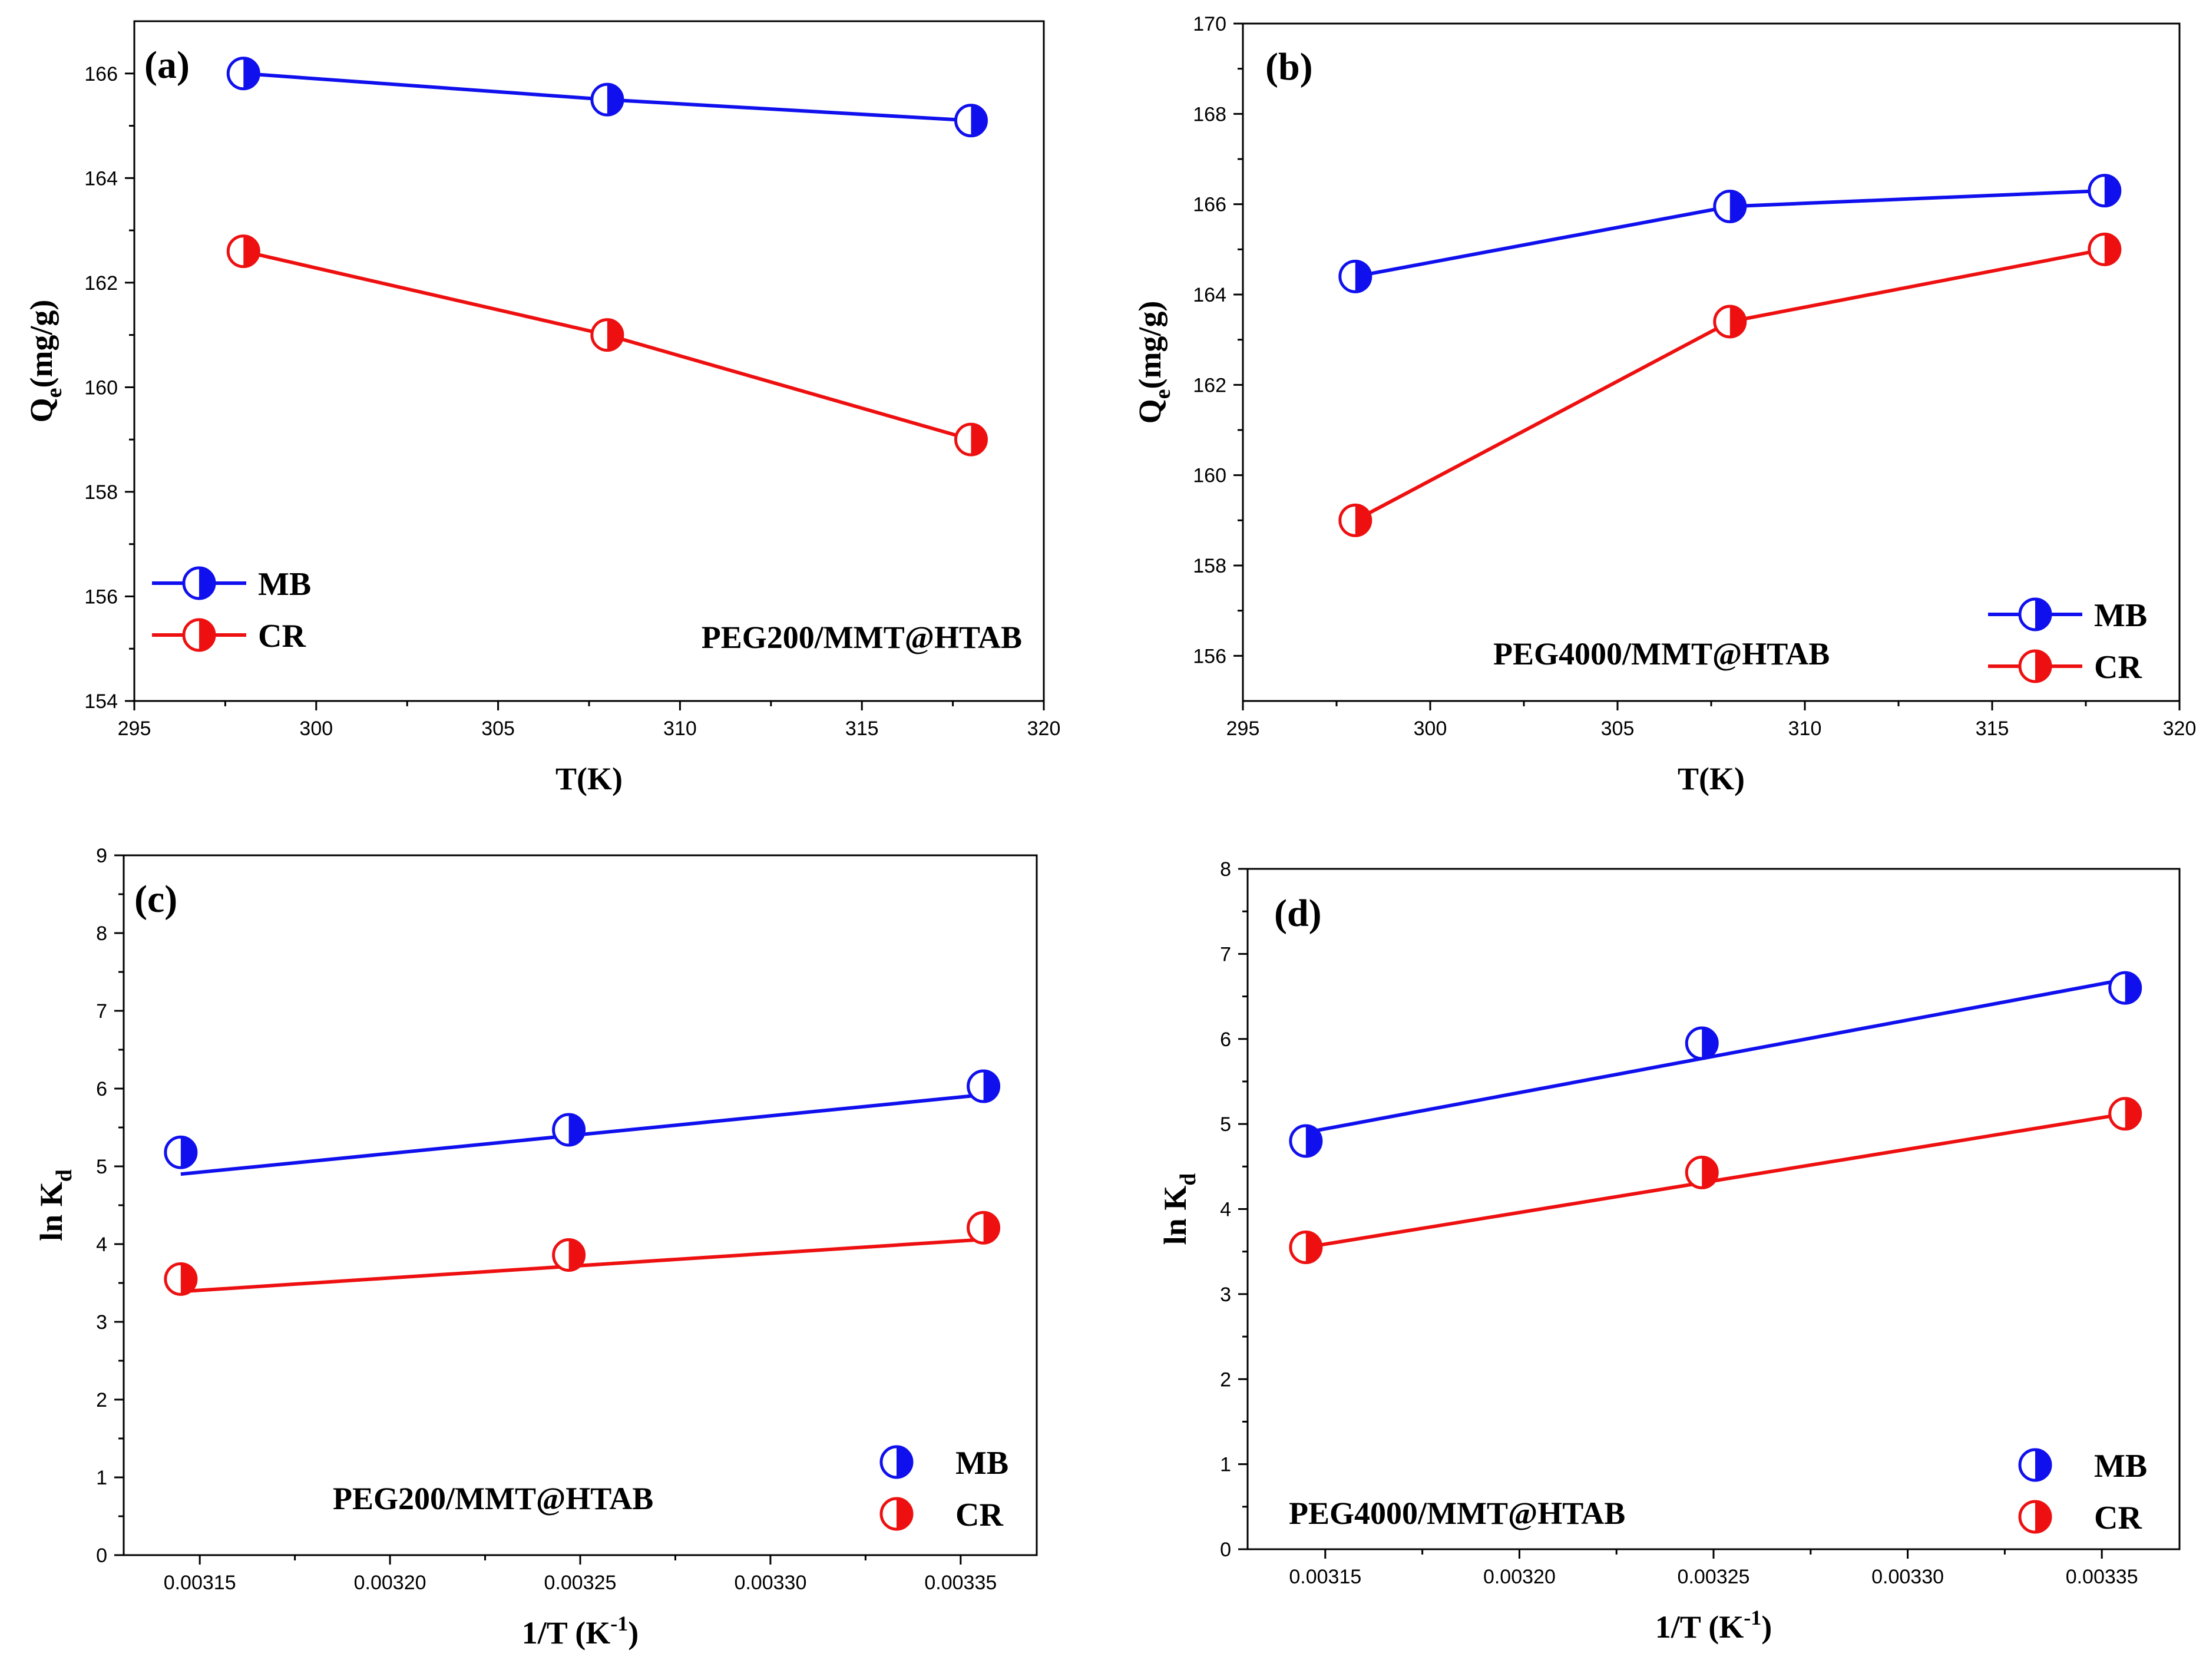 The width and height of the screenshot is (2206, 1680). Describe the element at coordinates (770, 1583) in the screenshot. I see `x-tick-label-c: 0.00330` at that location.